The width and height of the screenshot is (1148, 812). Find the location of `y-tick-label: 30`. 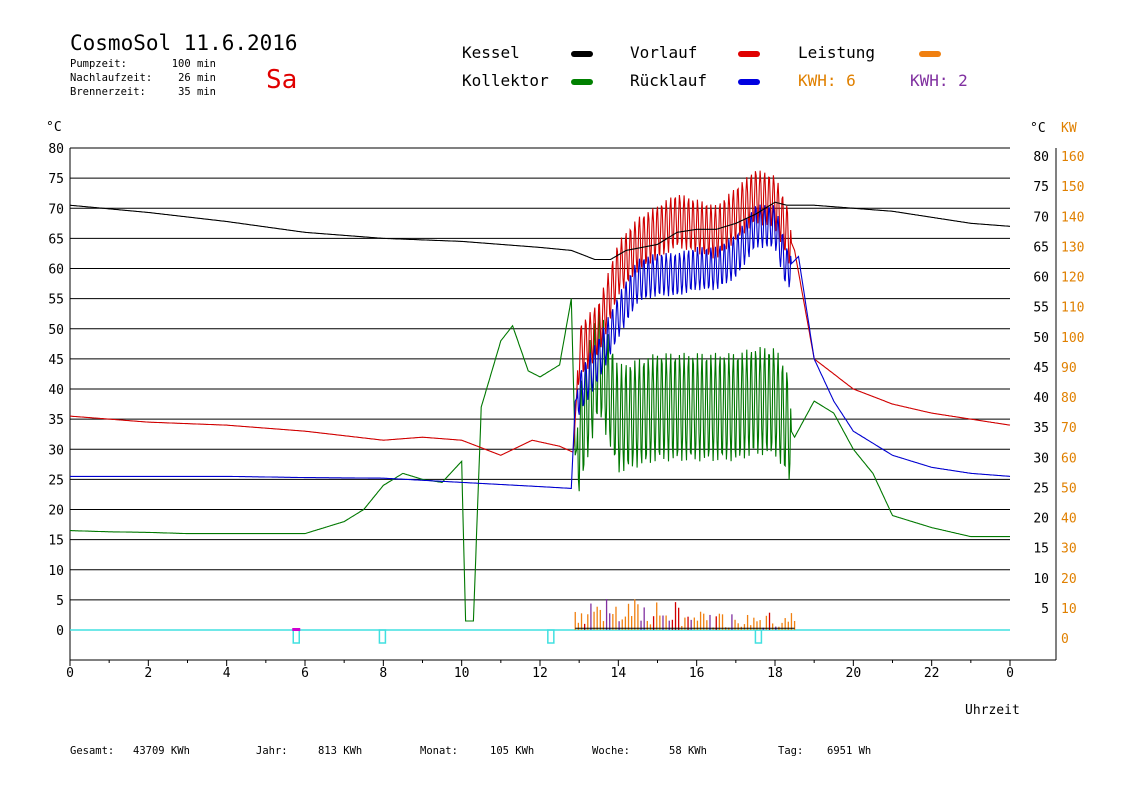

y-tick-label: 30 is located at coordinates (56, 450).